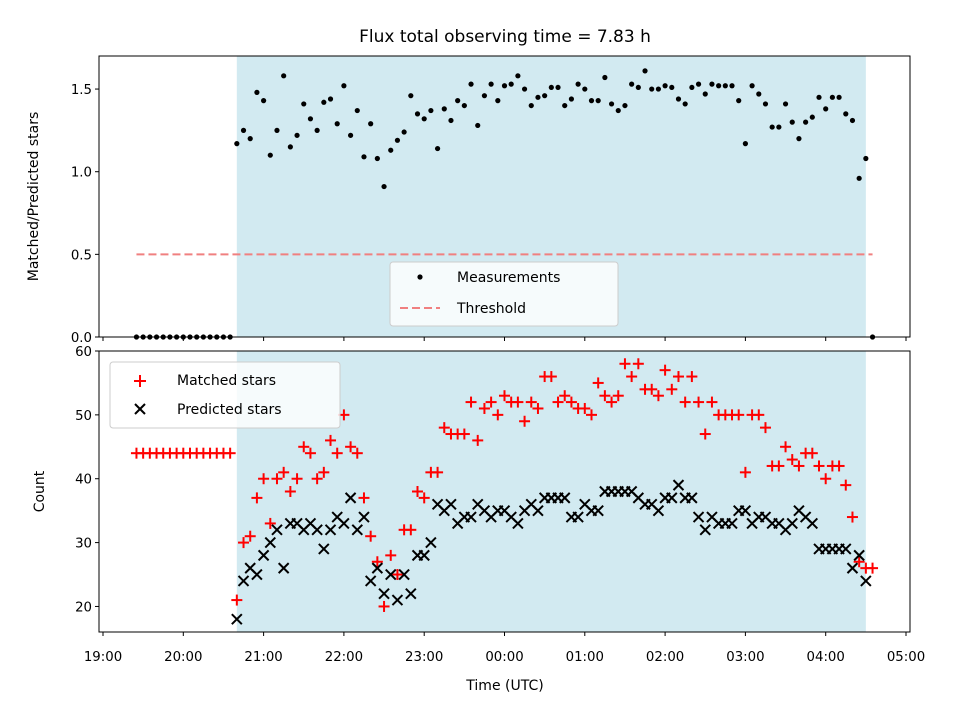 This screenshot has width=960, height=720. I want to click on legend-measurements-marker, so click(420, 277).